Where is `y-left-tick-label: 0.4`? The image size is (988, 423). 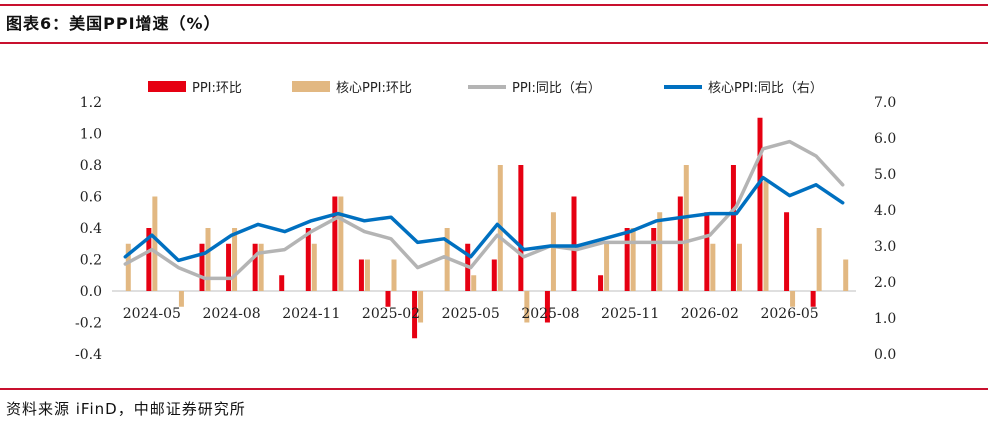
y-left-tick-label: 0.4 is located at coordinates (91, 229).